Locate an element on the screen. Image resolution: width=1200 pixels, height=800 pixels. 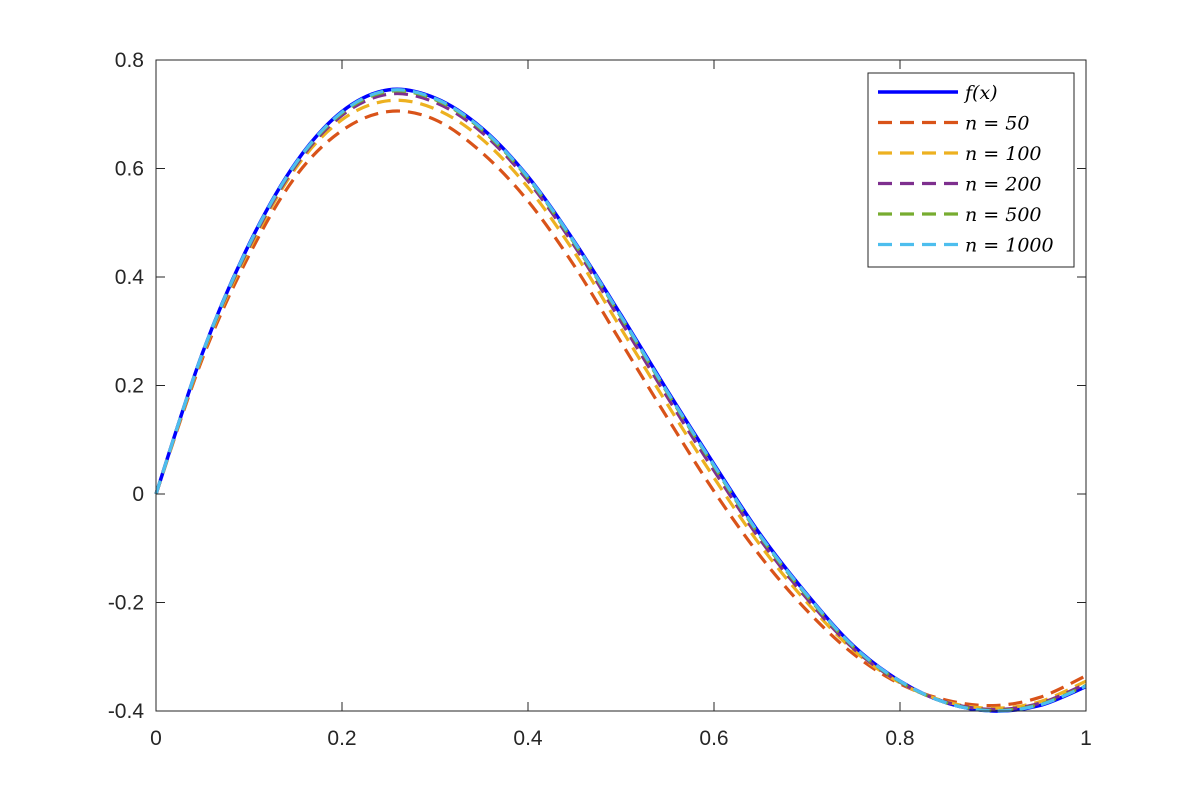
legend-box is located at coordinates (971, 170).